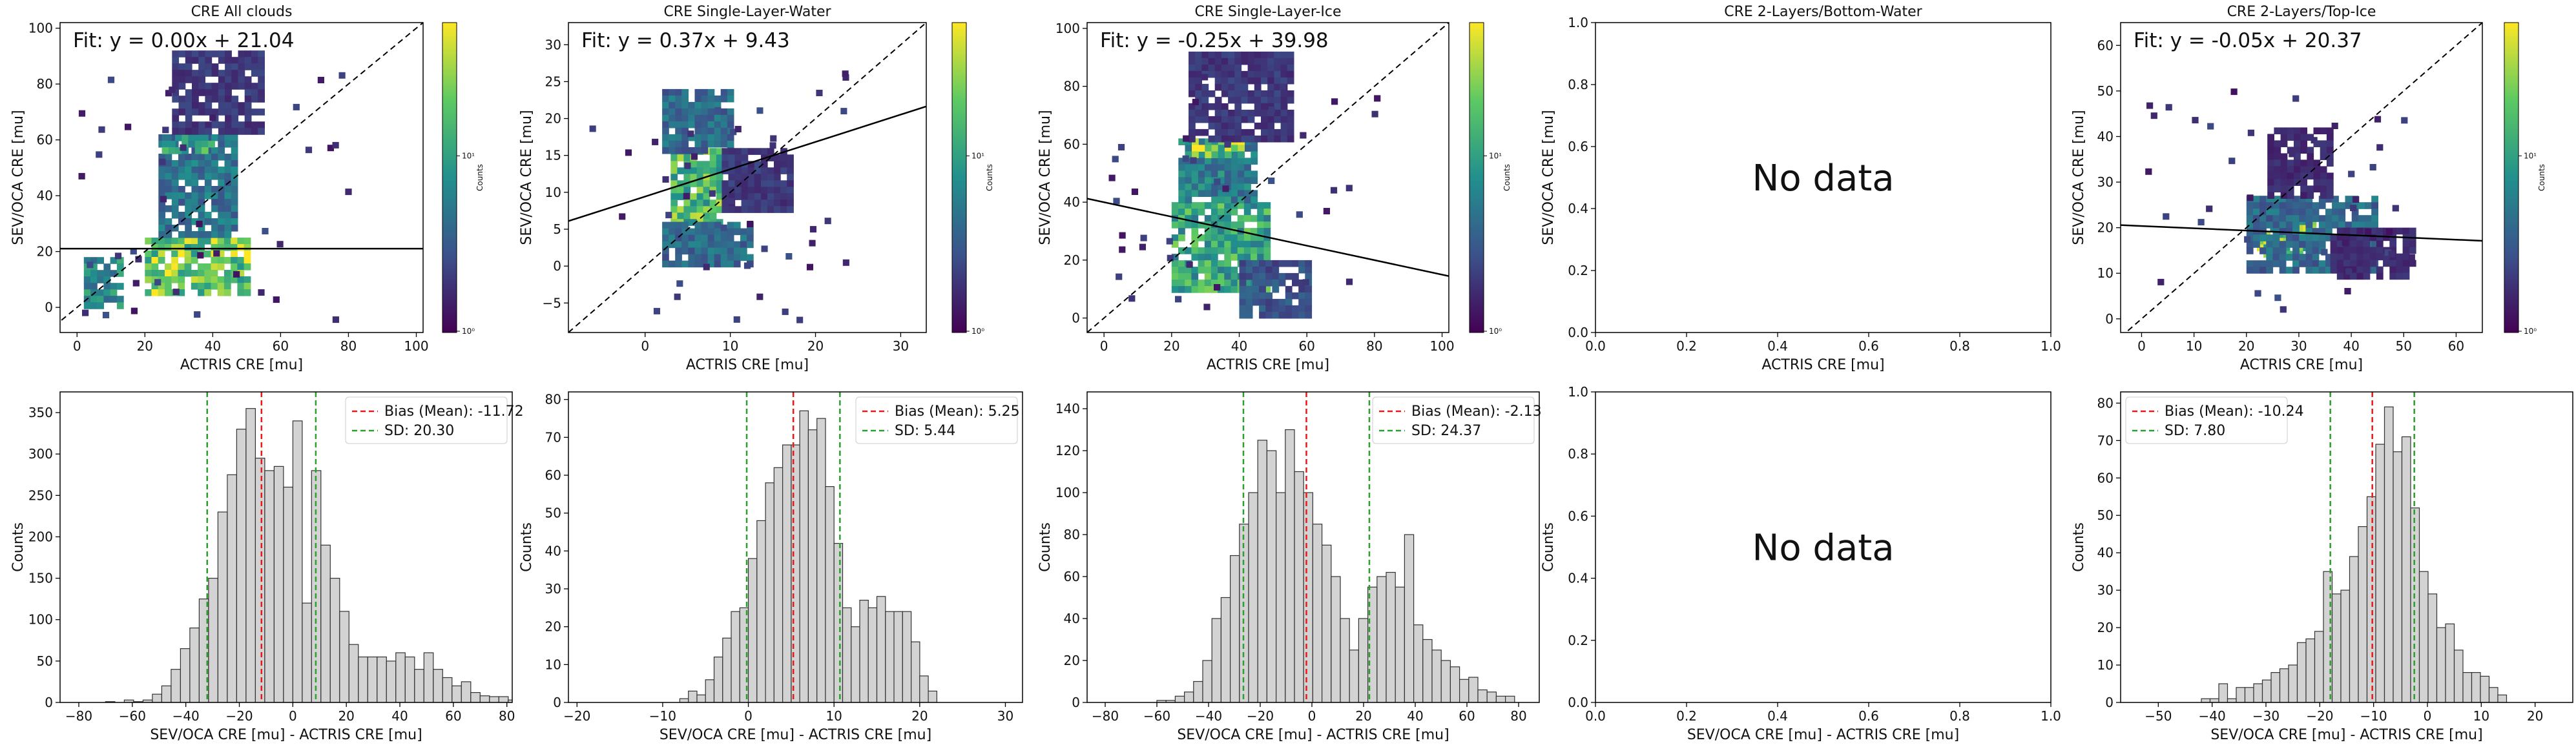  Describe the element at coordinates (553, 627) in the screenshot. I see `y-tick-label: 20` at that location.